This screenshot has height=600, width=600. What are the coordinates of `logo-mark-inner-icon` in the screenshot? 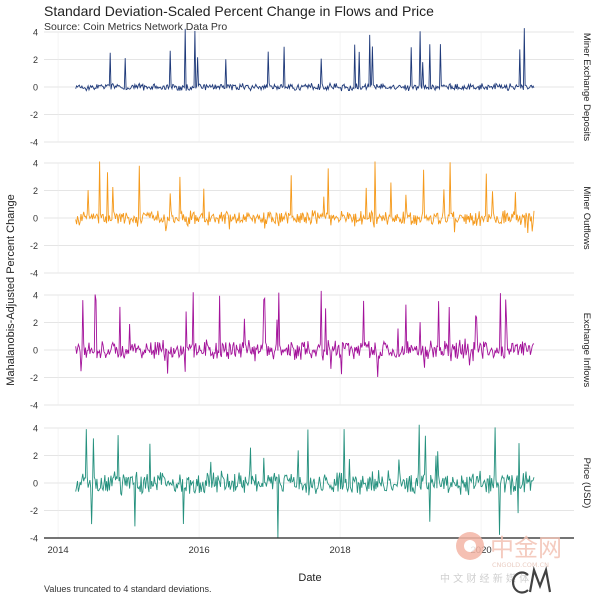 It's located at (470, 546).